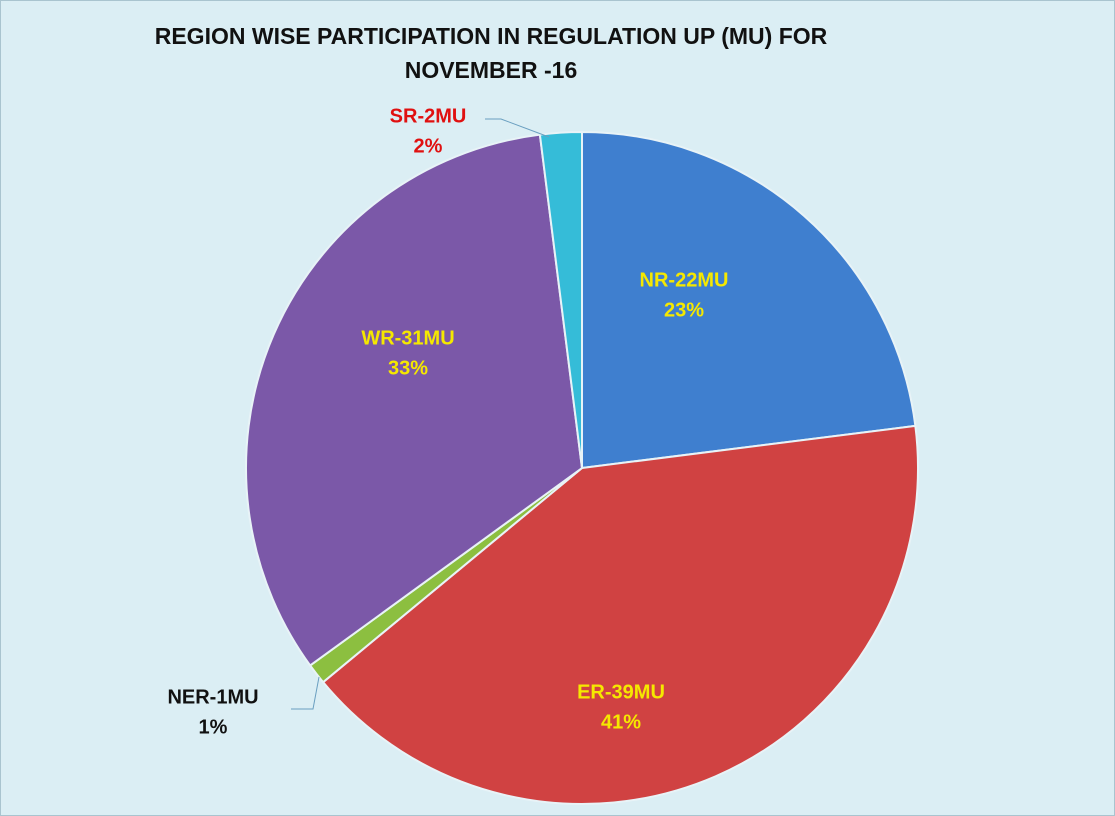  I want to click on slice-value-label: 33%, so click(408, 368).